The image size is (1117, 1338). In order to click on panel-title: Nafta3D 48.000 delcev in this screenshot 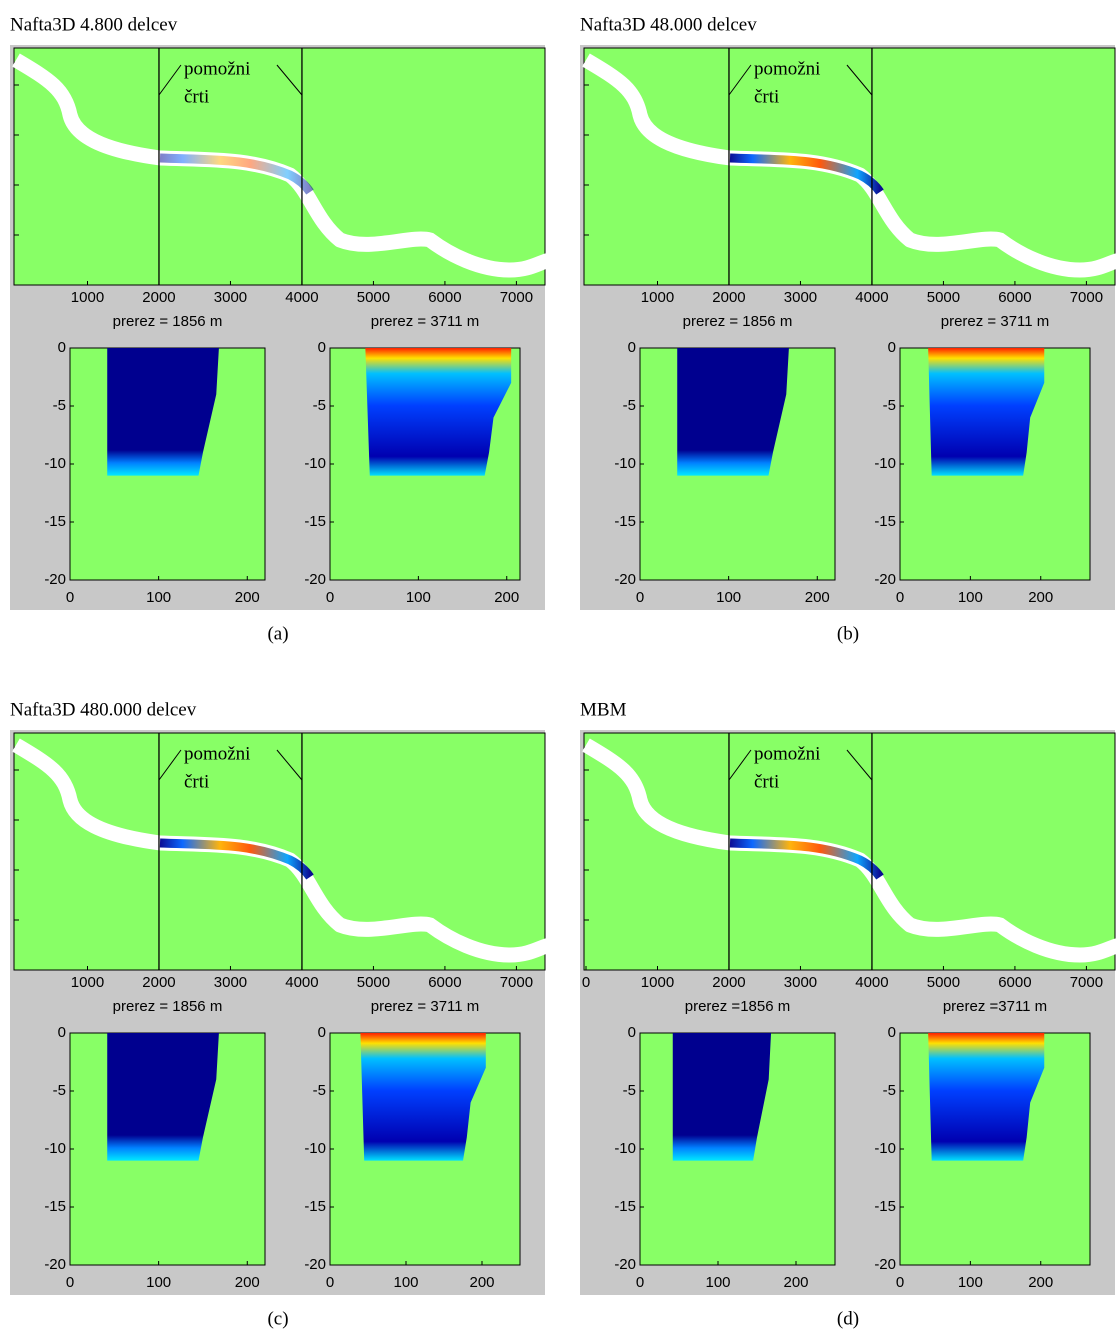, I will do `click(668, 24)`.